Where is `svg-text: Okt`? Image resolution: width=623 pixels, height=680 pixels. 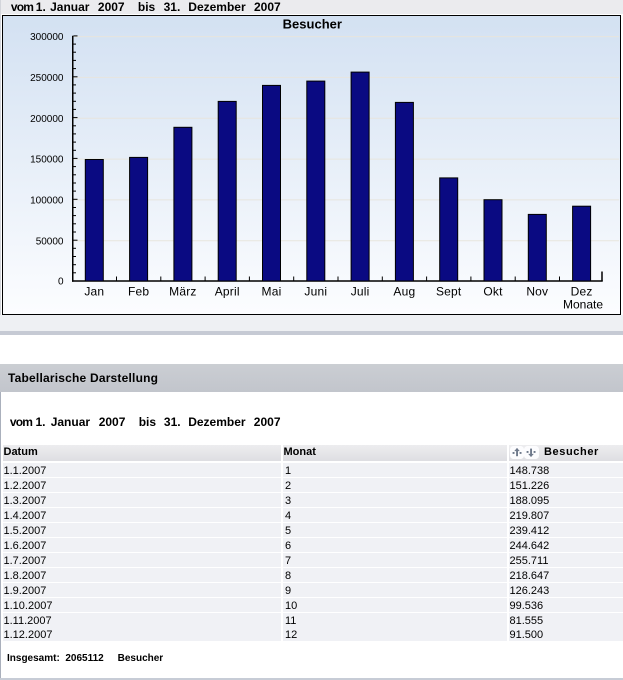 svg-text: Okt is located at coordinates (493, 292).